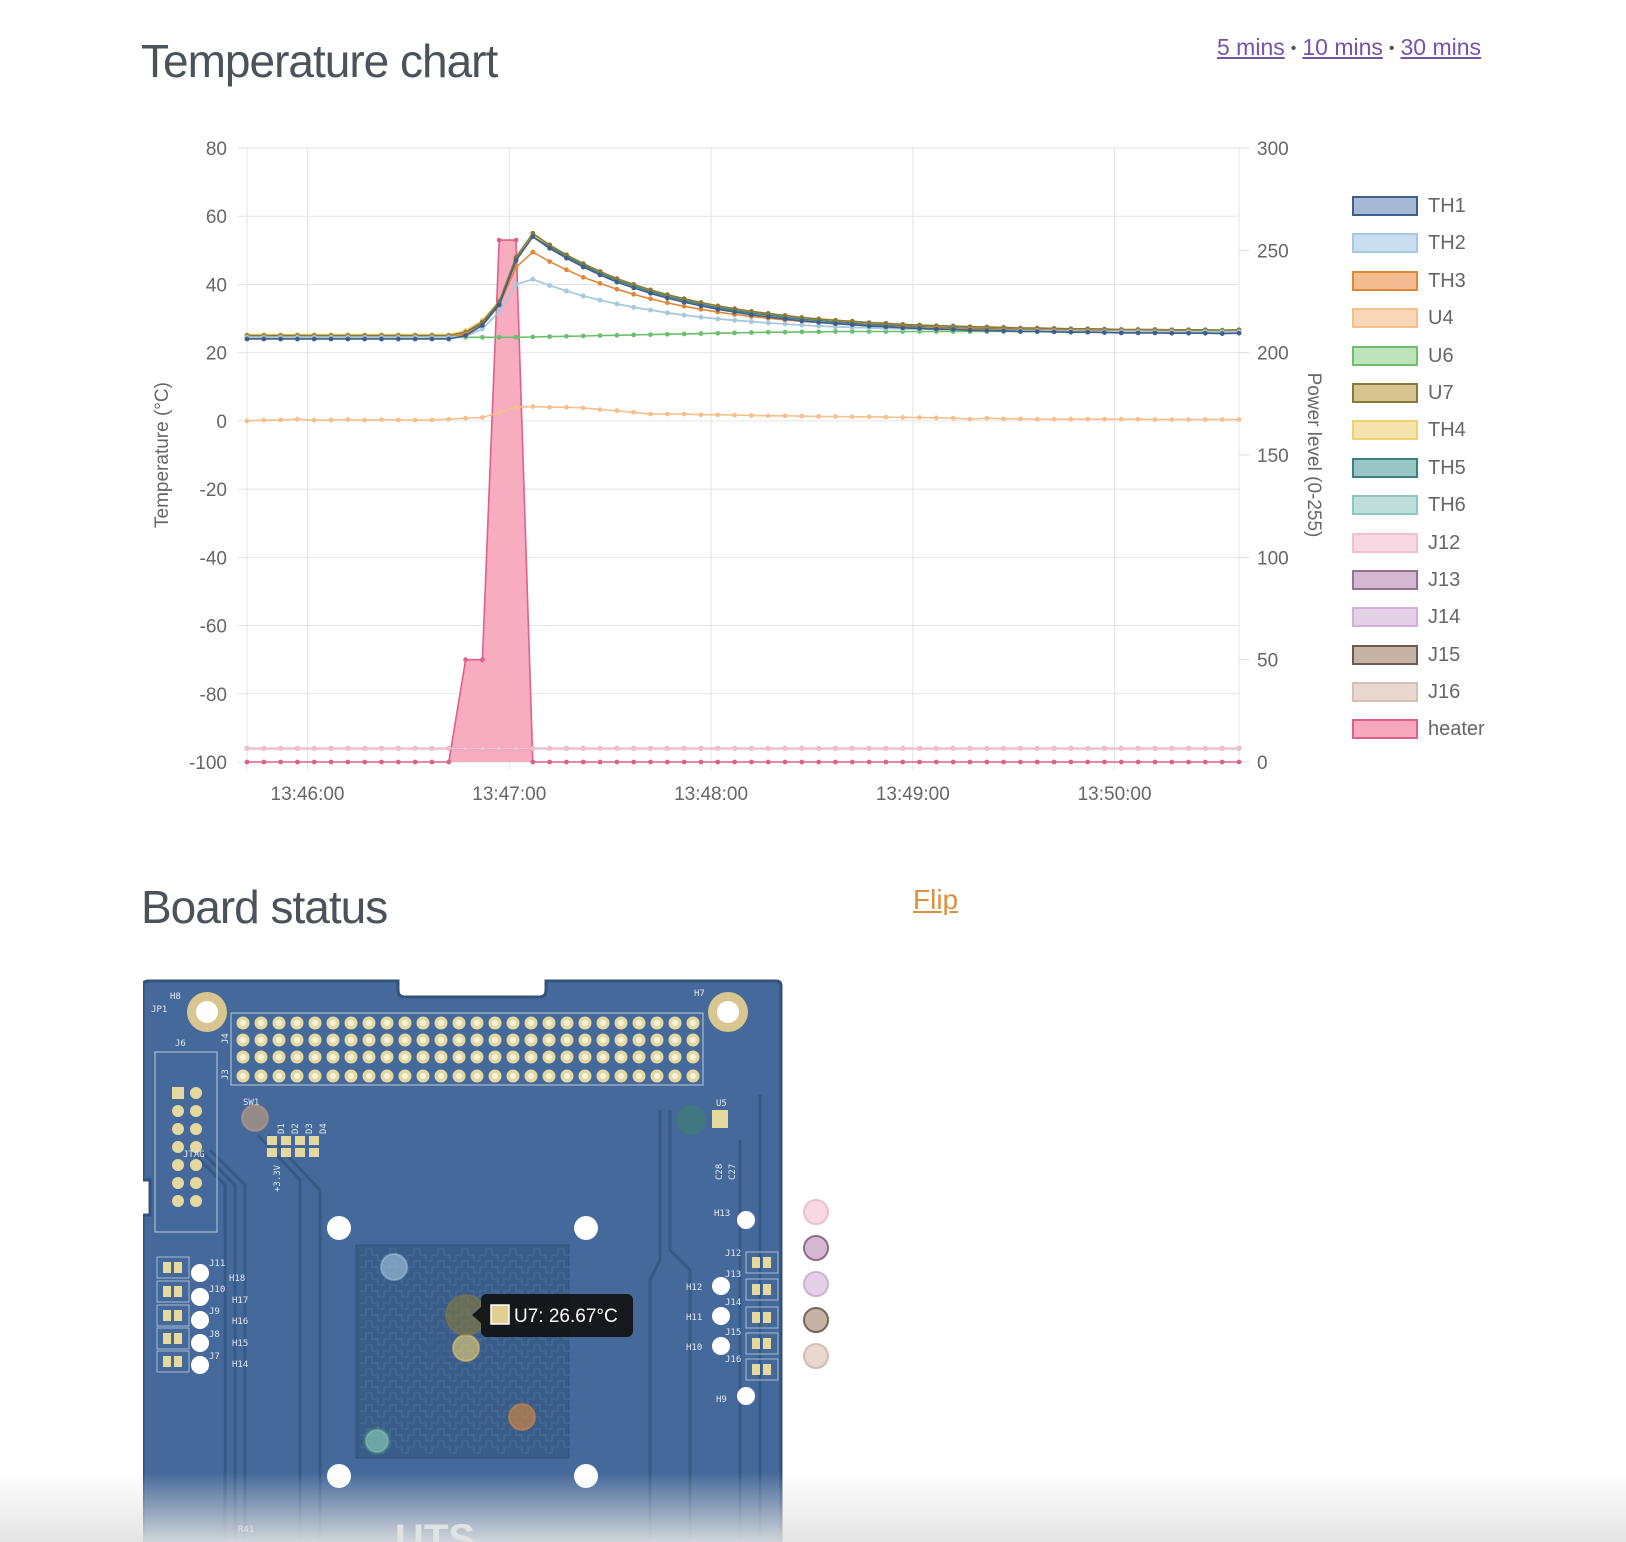 Image resolution: width=1626 pixels, height=1542 pixels. Describe the element at coordinates (1251, 47) in the screenshot. I see `range-5-mins-link: 5 mins` at that location.